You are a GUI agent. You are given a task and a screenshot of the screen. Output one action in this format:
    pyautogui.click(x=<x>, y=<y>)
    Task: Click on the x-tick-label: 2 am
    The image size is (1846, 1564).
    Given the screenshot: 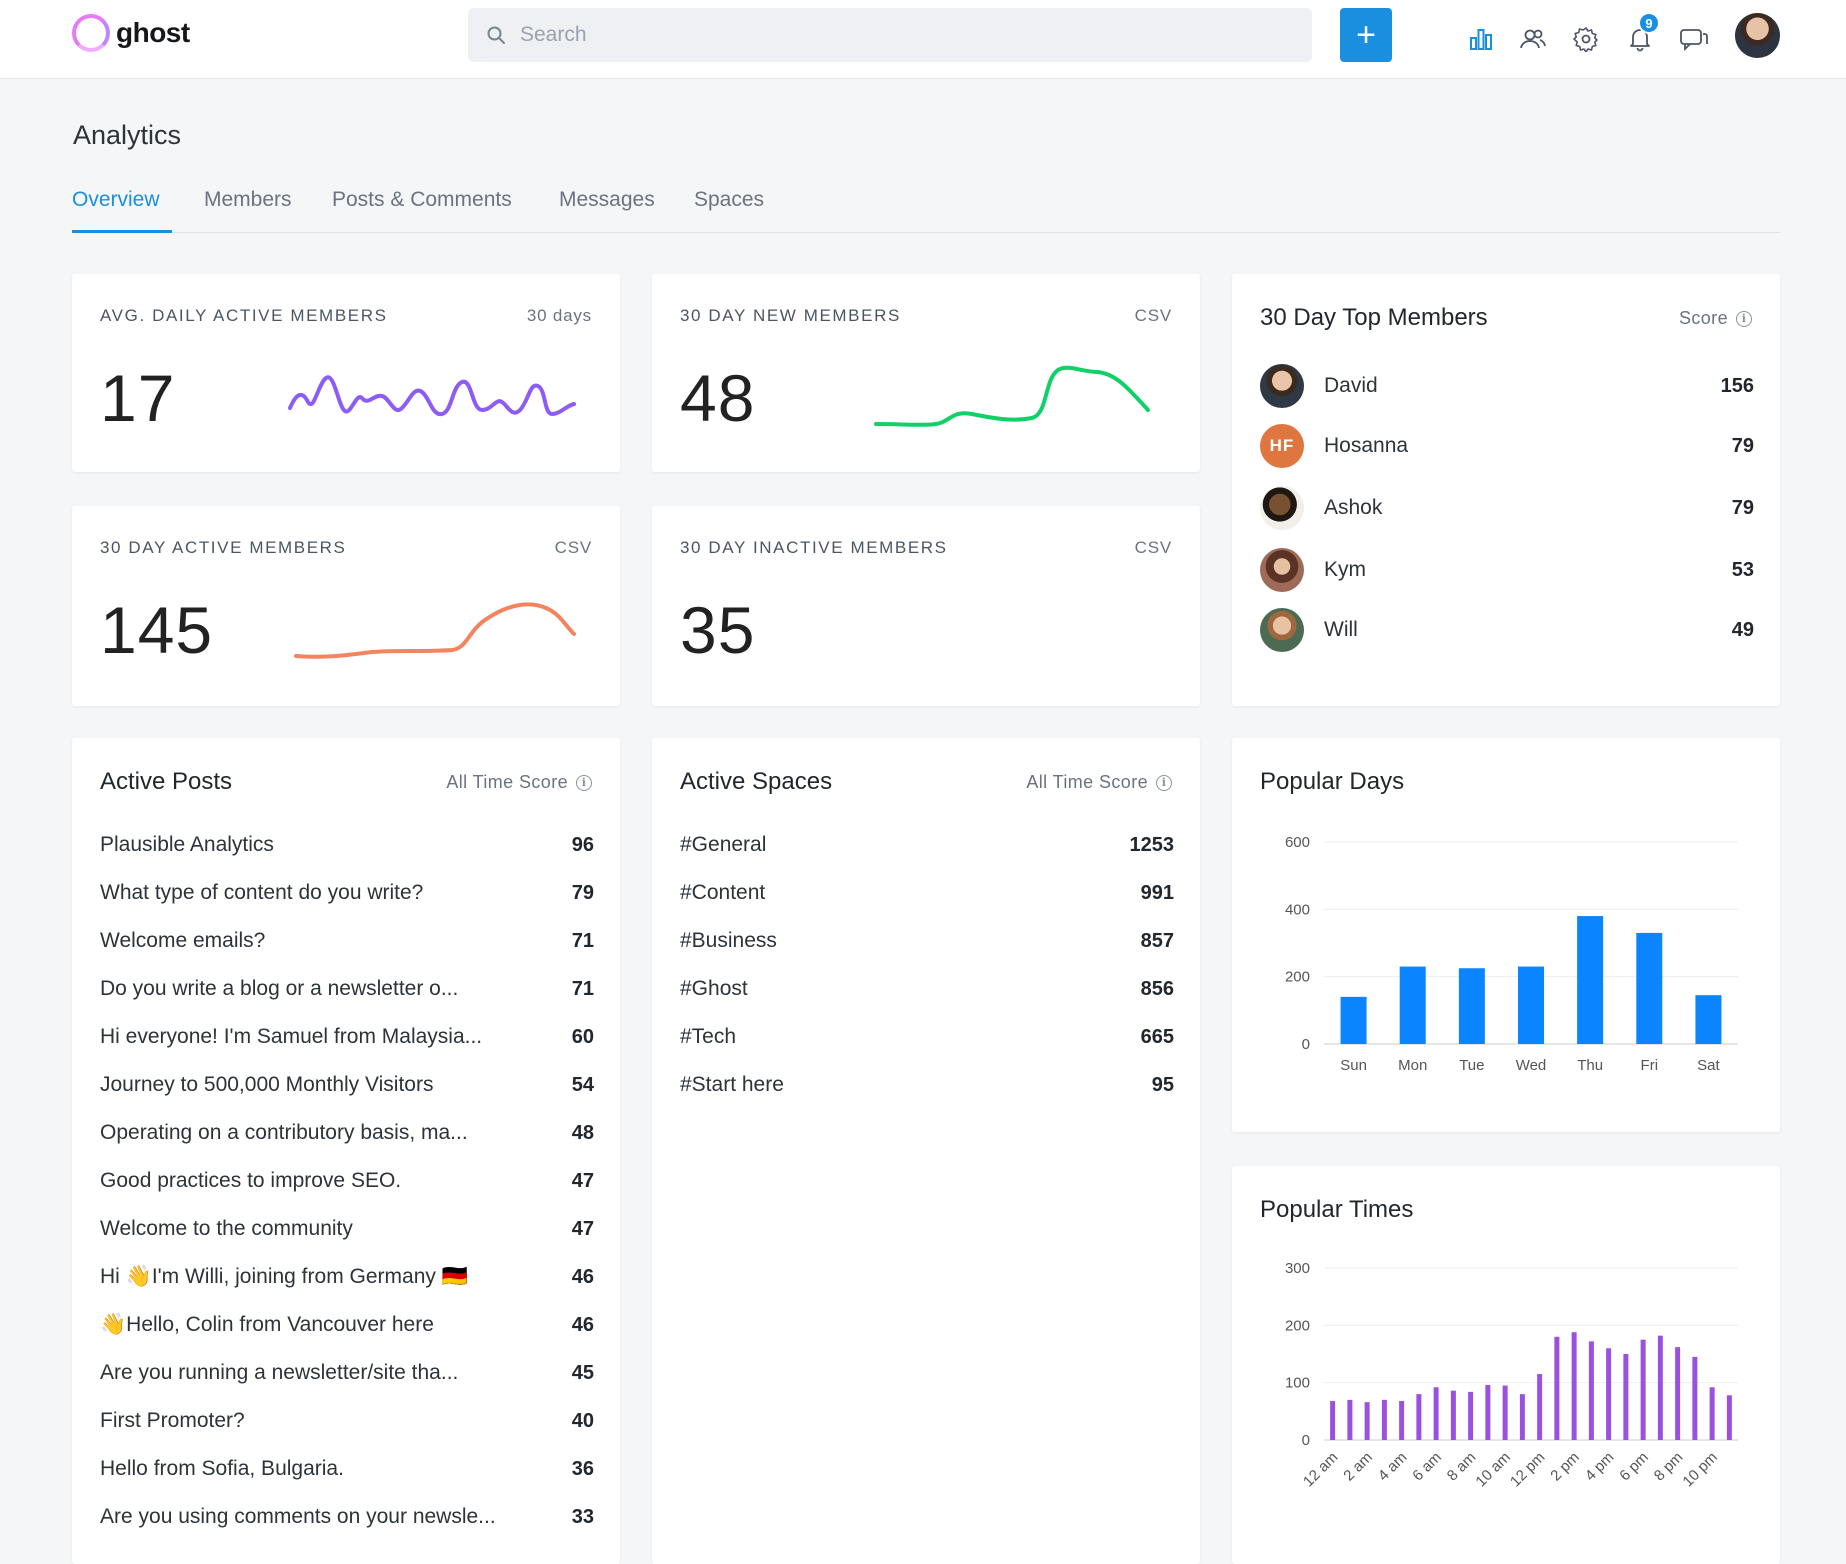 What is the action you would take?
    pyautogui.click(x=1358, y=1467)
    